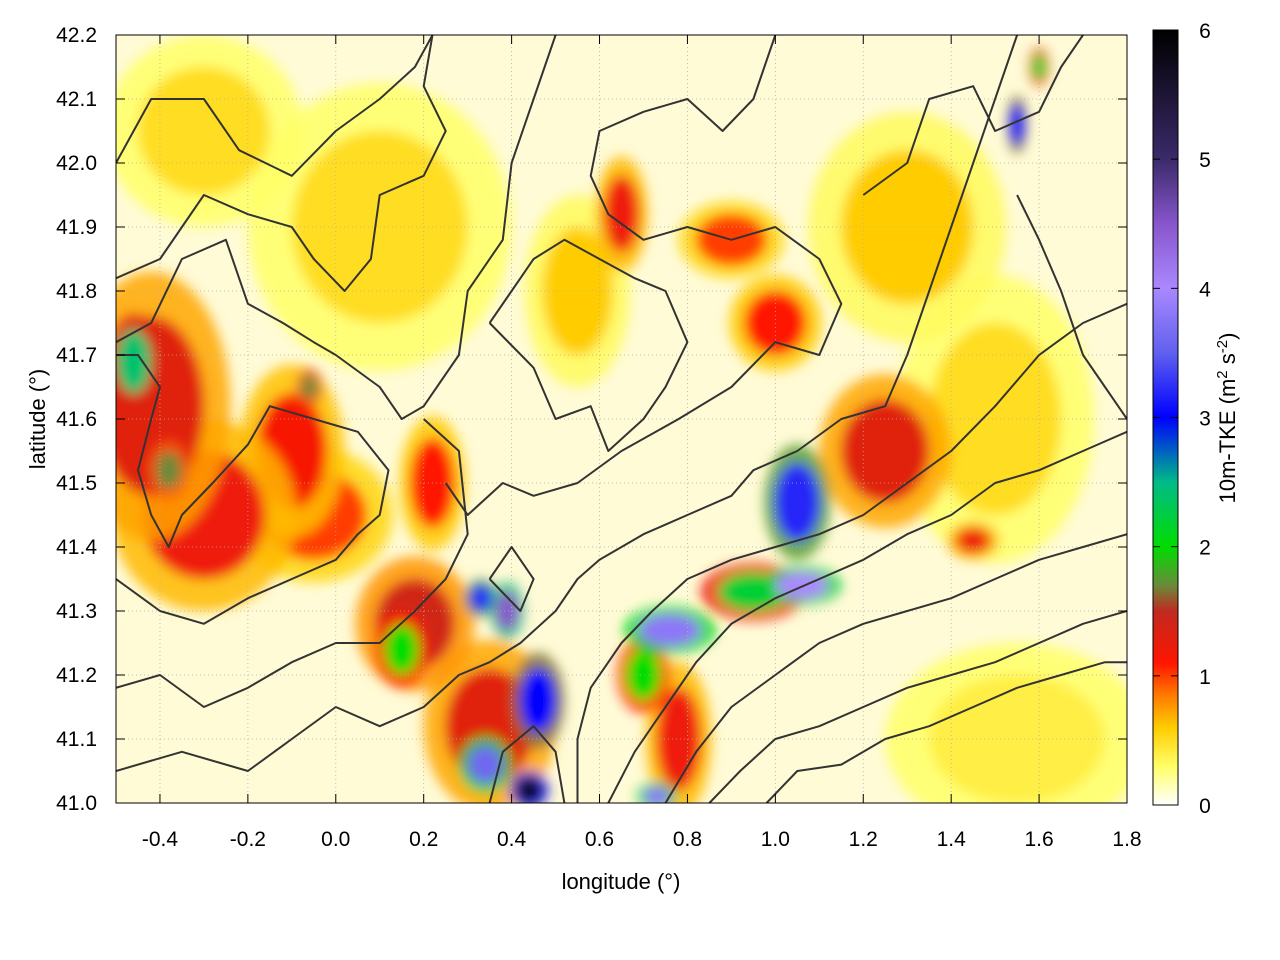 This screenshot has width=1280, height=960. Describe the element at coordinates (76, 355) in the screenshot. I see `y-tick-label: 41.7` at that location.